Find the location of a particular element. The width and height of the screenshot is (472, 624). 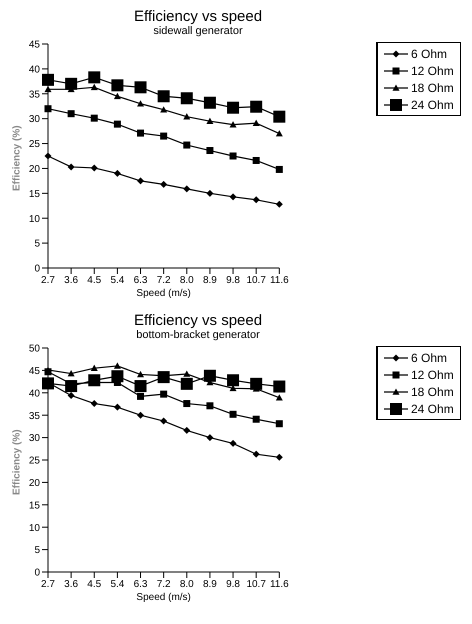

x-tick-label: 5.4 is located at coordinates (117, 280).